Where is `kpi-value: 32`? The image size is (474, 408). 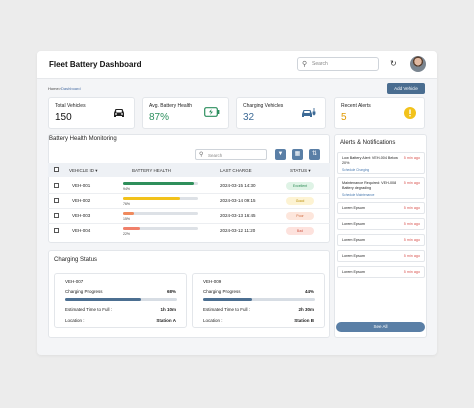
kpi-value: 32 is located at coordinates (249, 117).